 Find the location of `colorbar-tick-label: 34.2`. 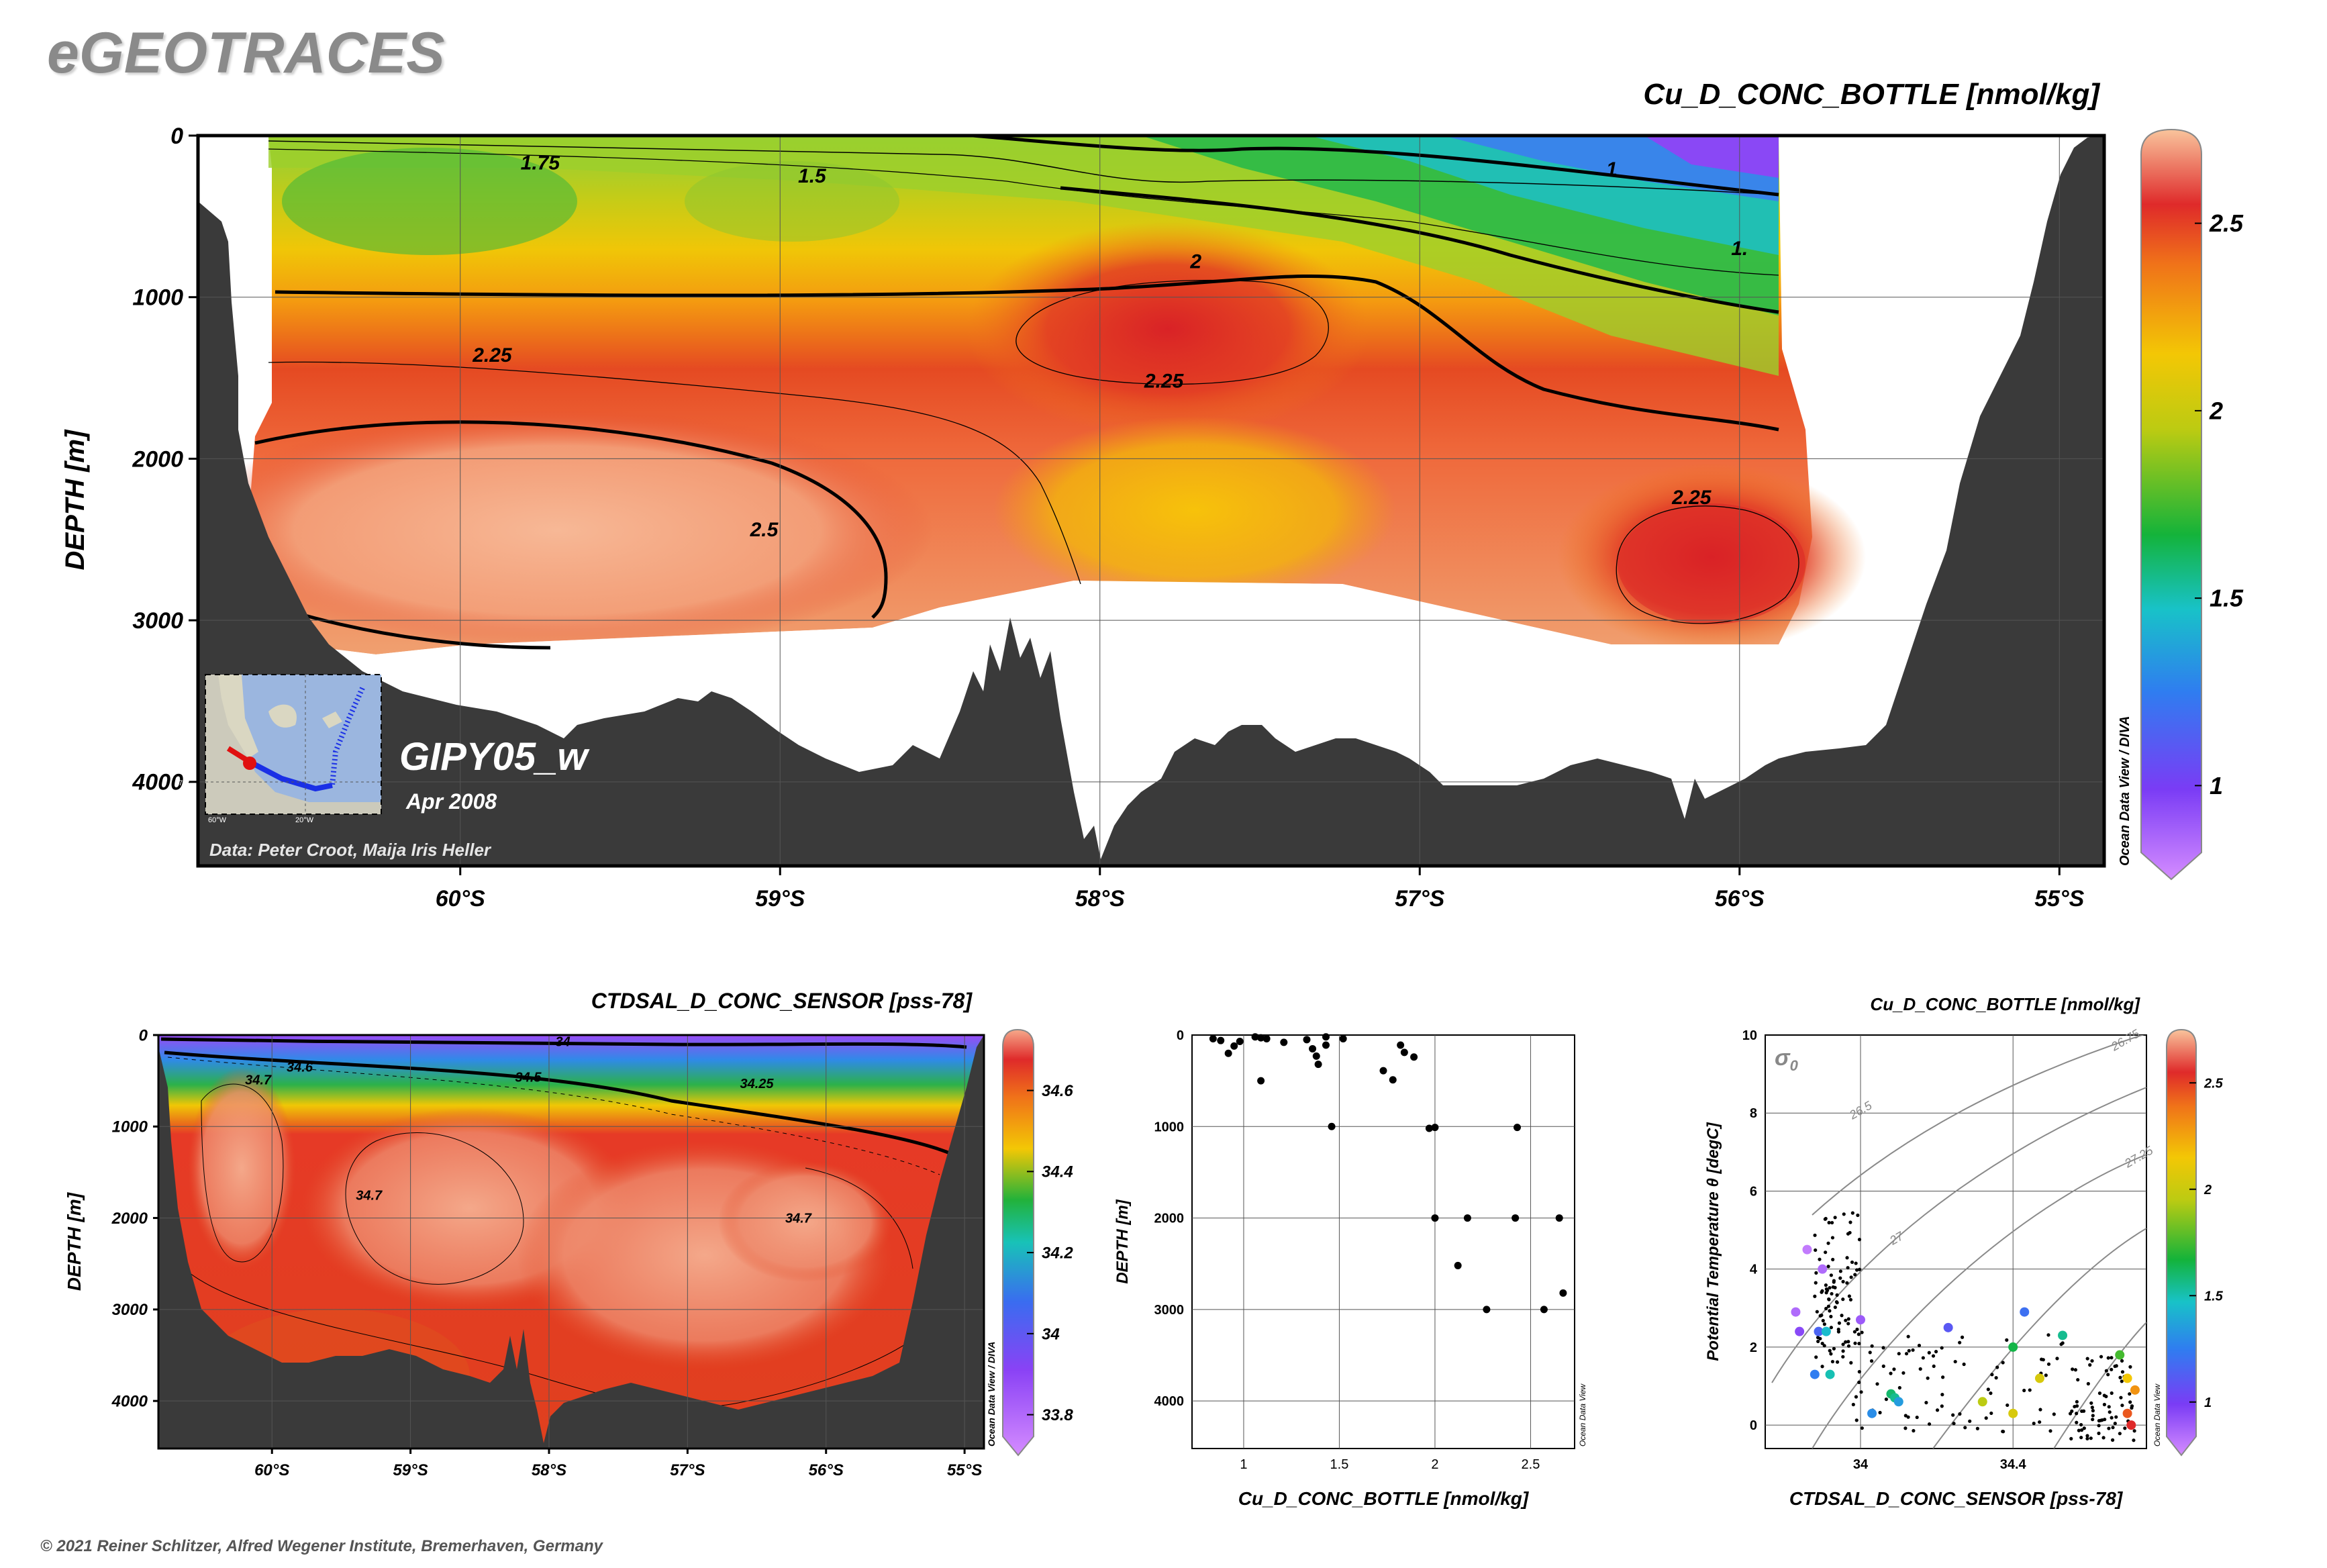

colorbar-tick-label: 34.2 is located at coordinates (1057, 1253).